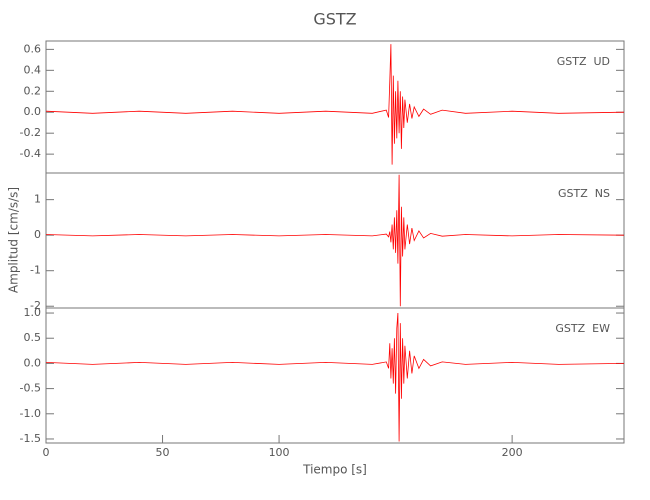  What do you see at coordinates (33, 69) in the screenshot?
I see `y-tick-label: 0.4` at bounding box center [33, 69].